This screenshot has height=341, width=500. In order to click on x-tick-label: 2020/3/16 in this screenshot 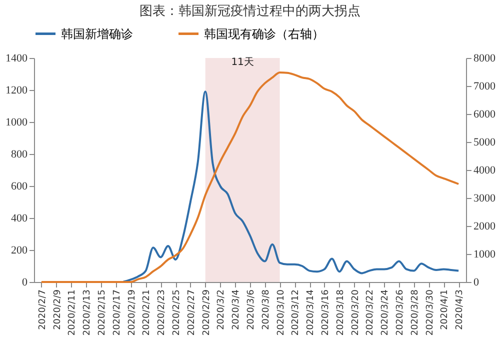, I will do `click(325, 312)`.